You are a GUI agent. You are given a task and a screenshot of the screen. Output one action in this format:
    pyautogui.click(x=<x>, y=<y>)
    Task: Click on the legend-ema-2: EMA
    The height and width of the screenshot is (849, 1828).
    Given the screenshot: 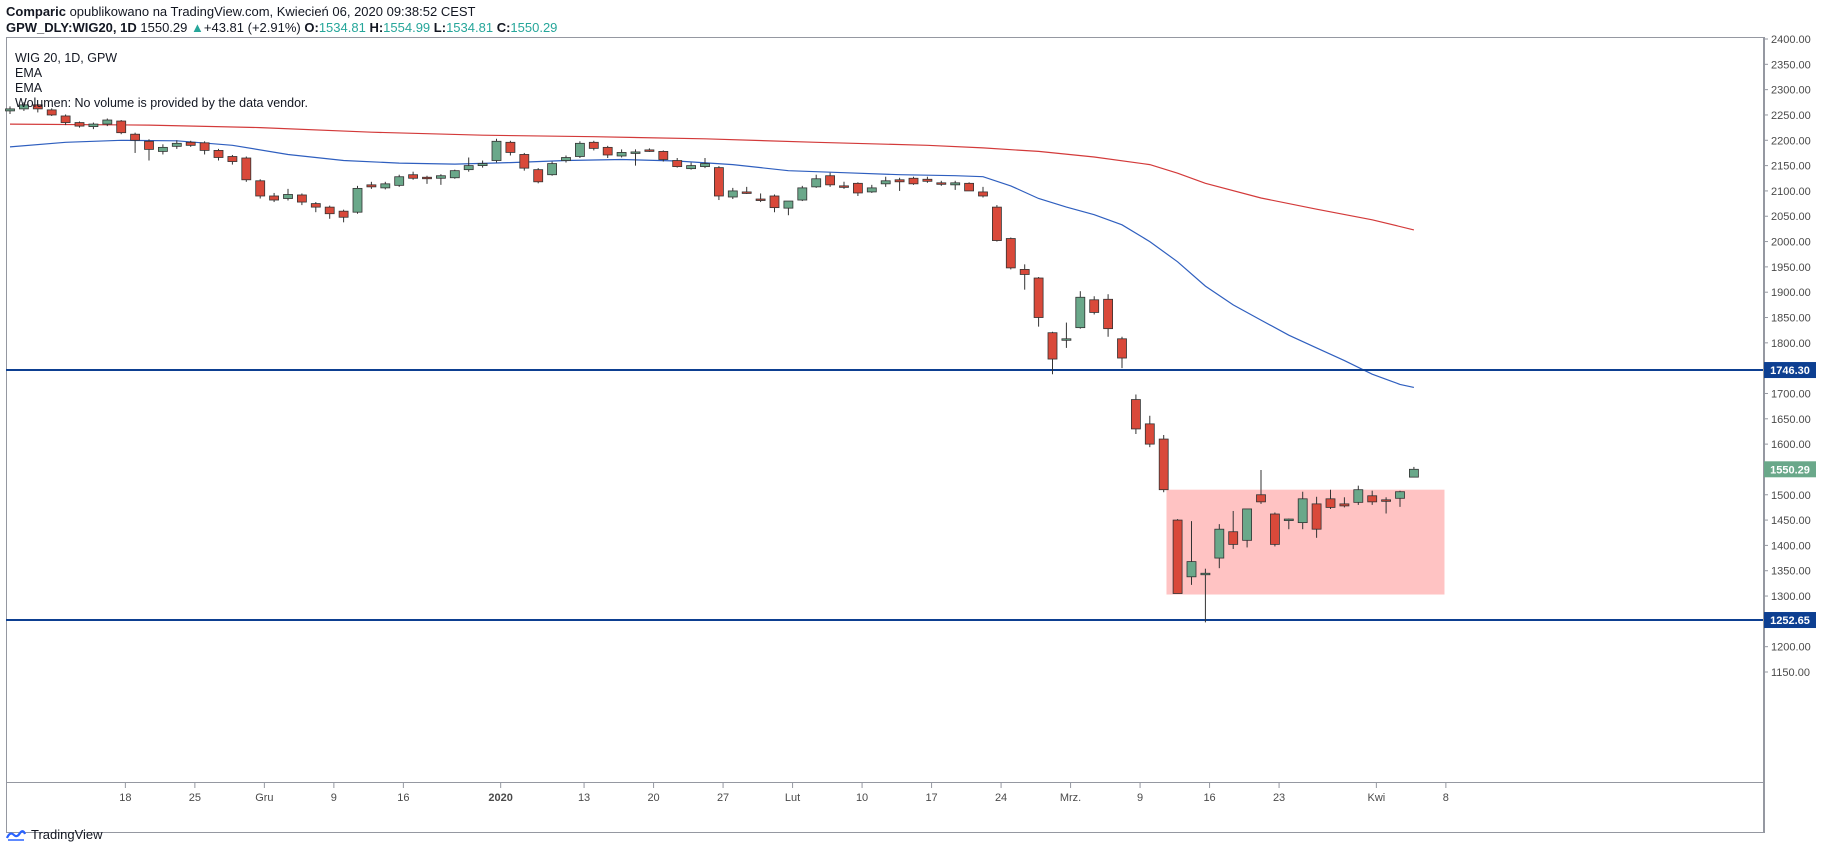 What is the action you would take?
    pyautogui.click(x=29, y=88)
    